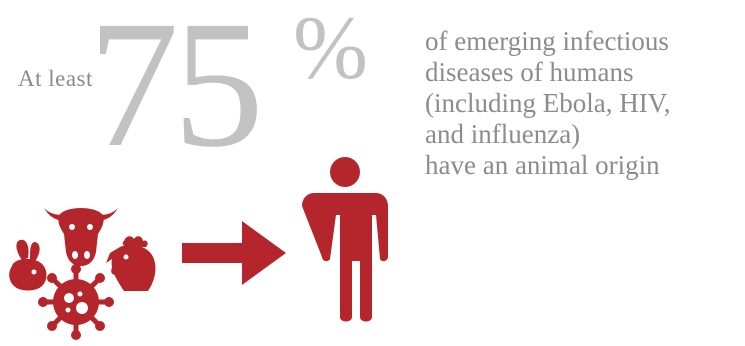  I want to click on stat-number: 75, so click(176, 92).